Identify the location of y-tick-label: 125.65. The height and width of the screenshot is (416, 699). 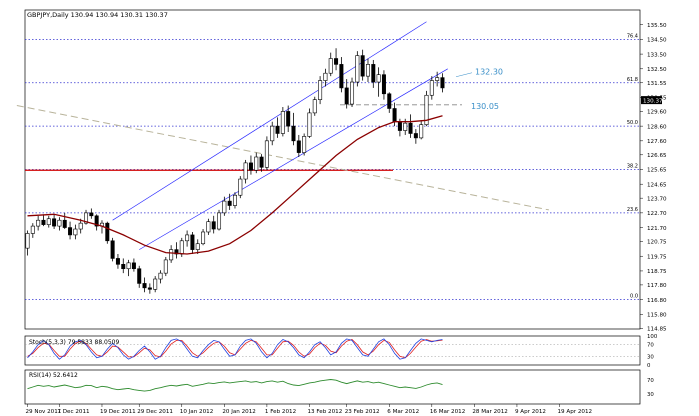
(657, 171).